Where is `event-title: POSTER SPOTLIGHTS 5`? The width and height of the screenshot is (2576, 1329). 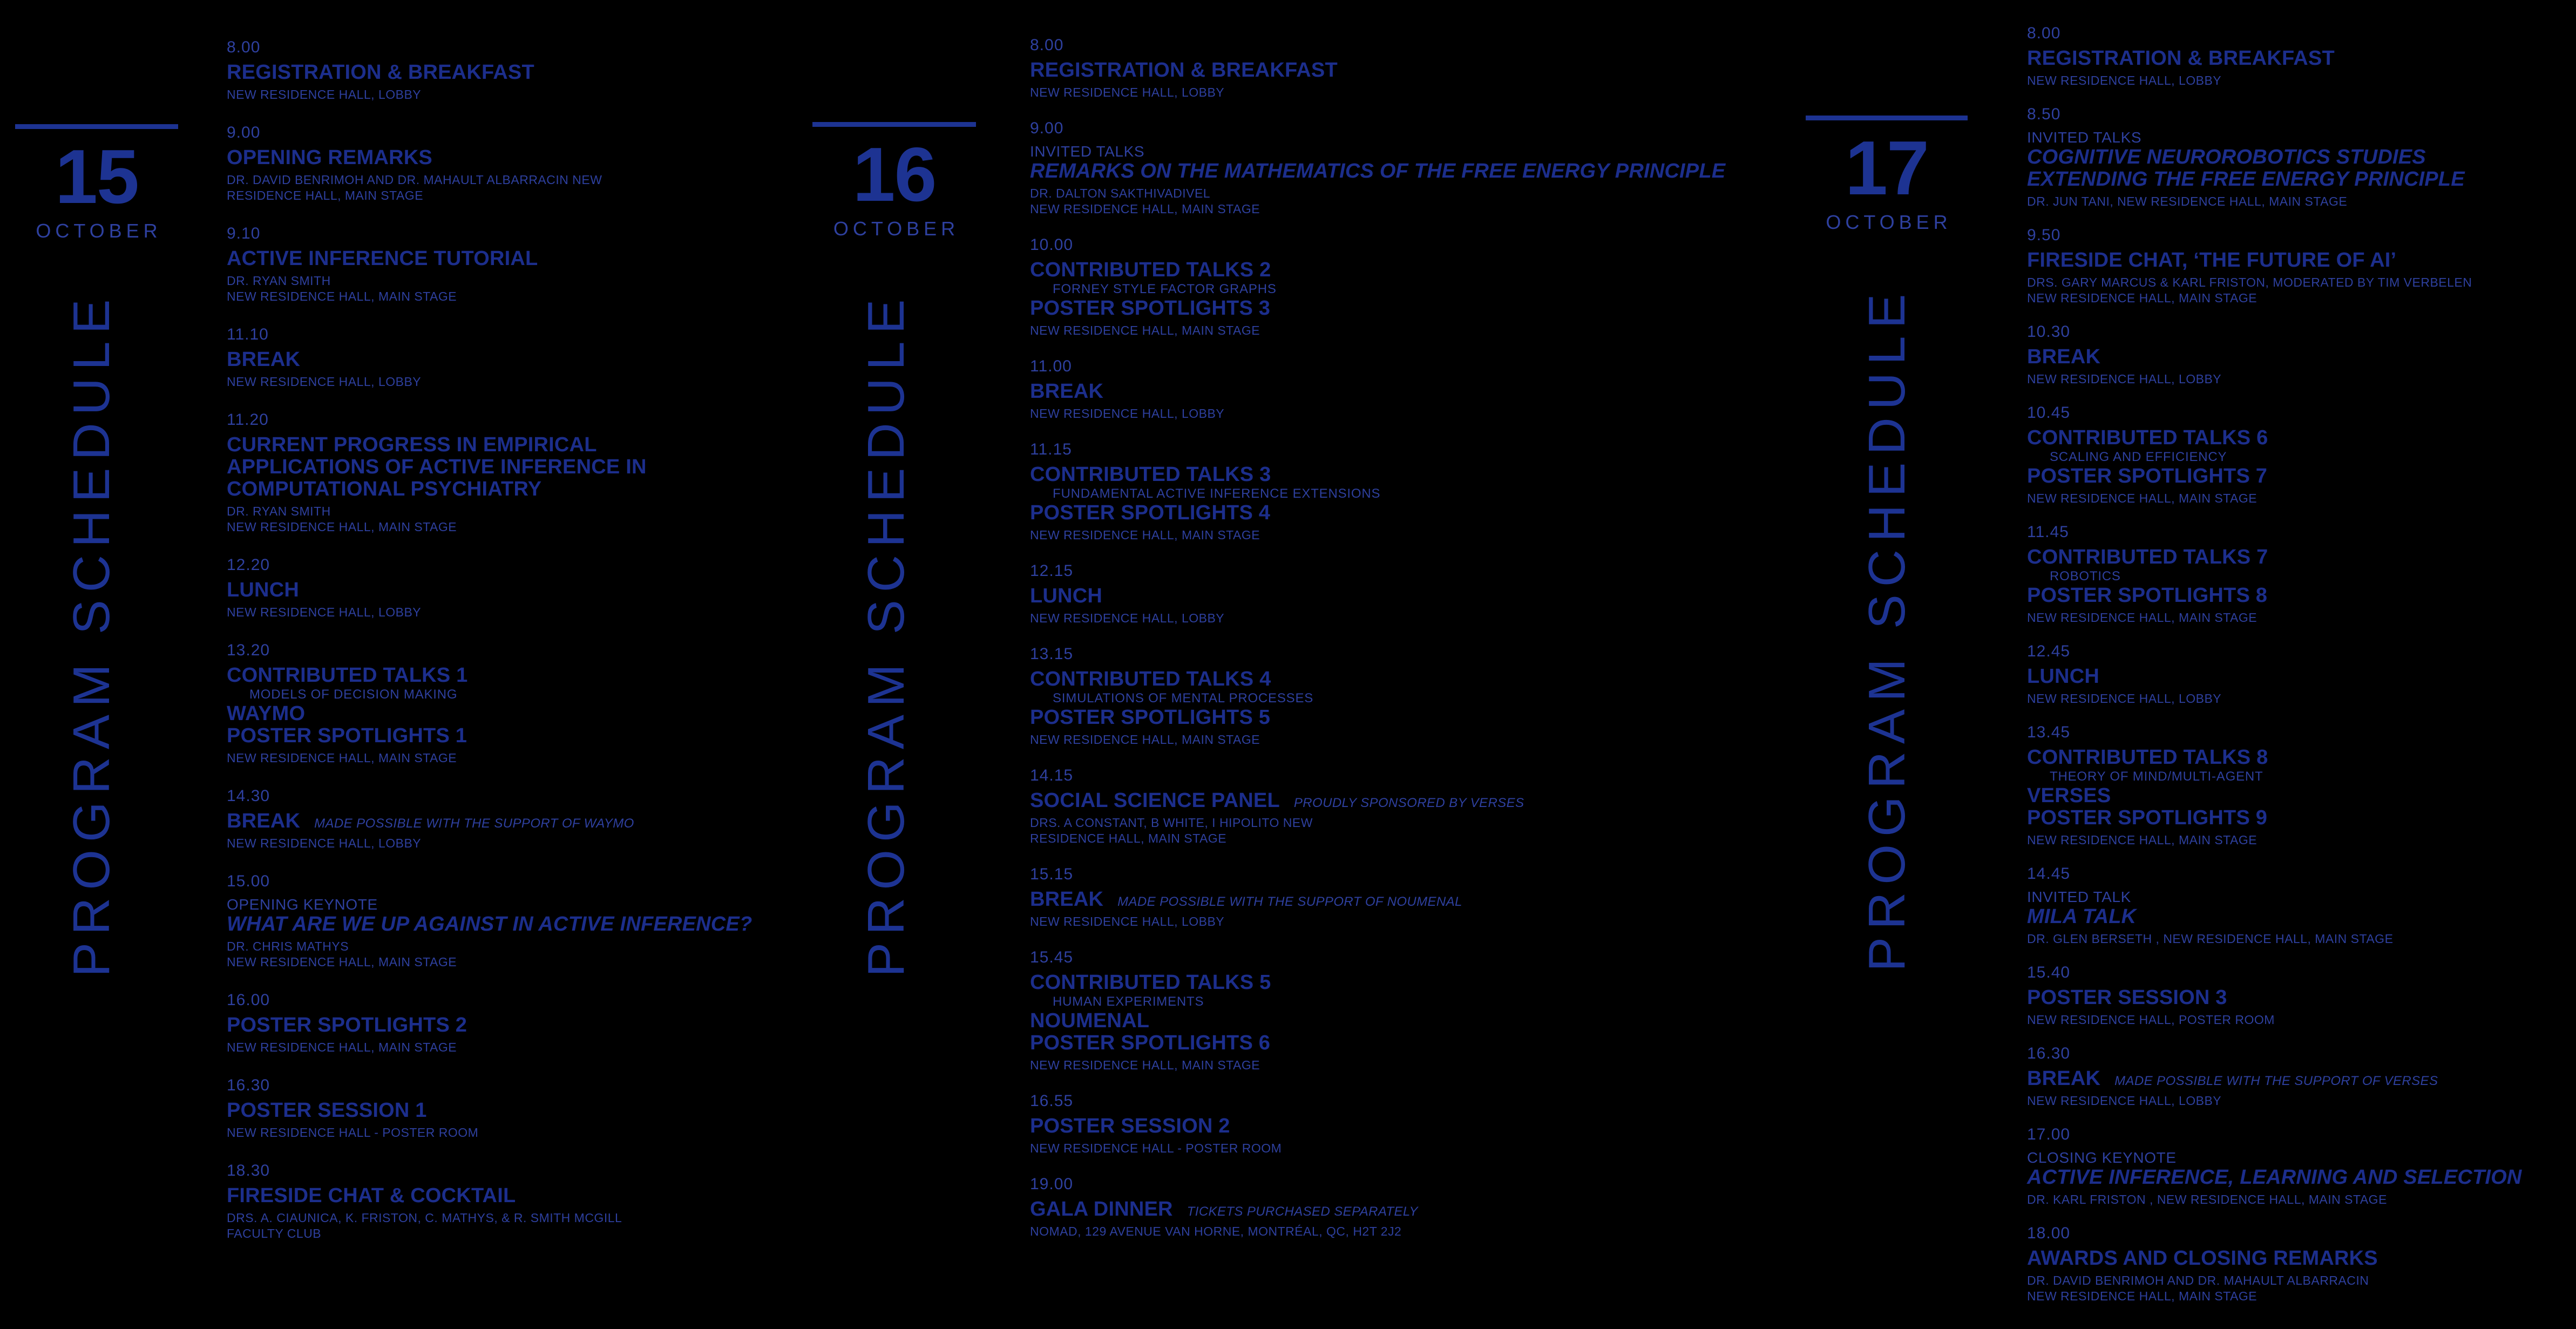
event-title: POSTER SPOTLIGHTS 5 is located at coordinates (1171, 718).